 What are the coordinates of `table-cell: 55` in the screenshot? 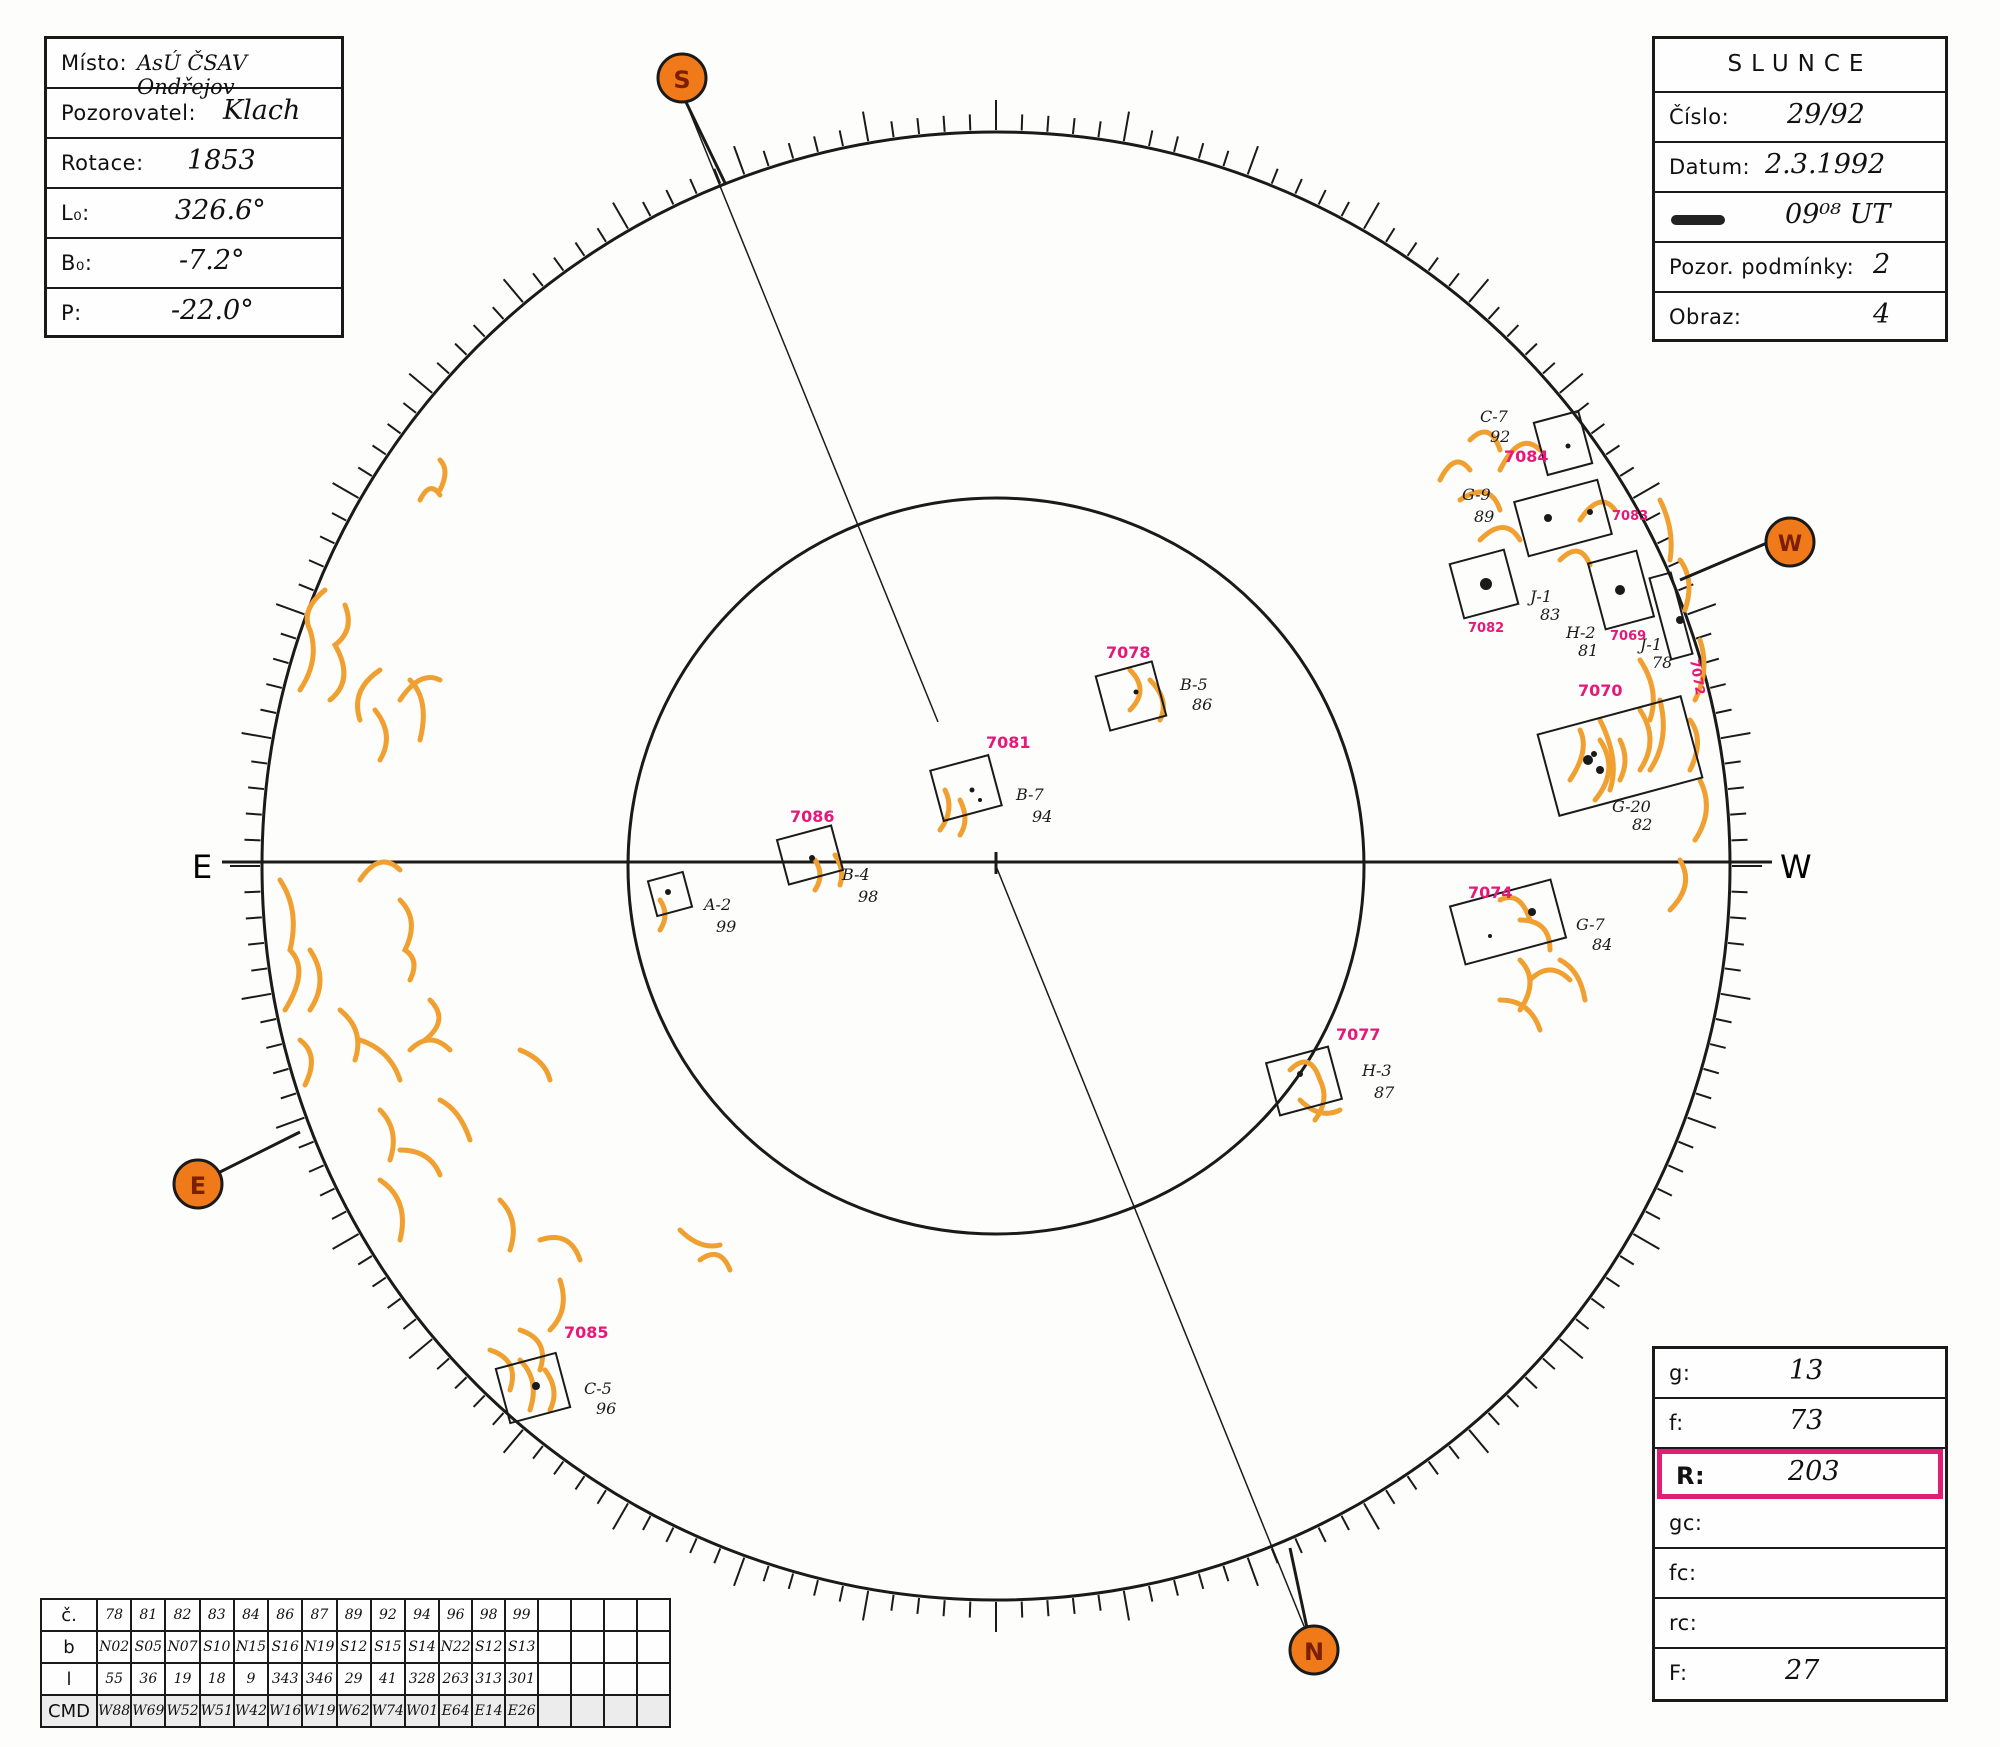 It's located at (114, 1679).